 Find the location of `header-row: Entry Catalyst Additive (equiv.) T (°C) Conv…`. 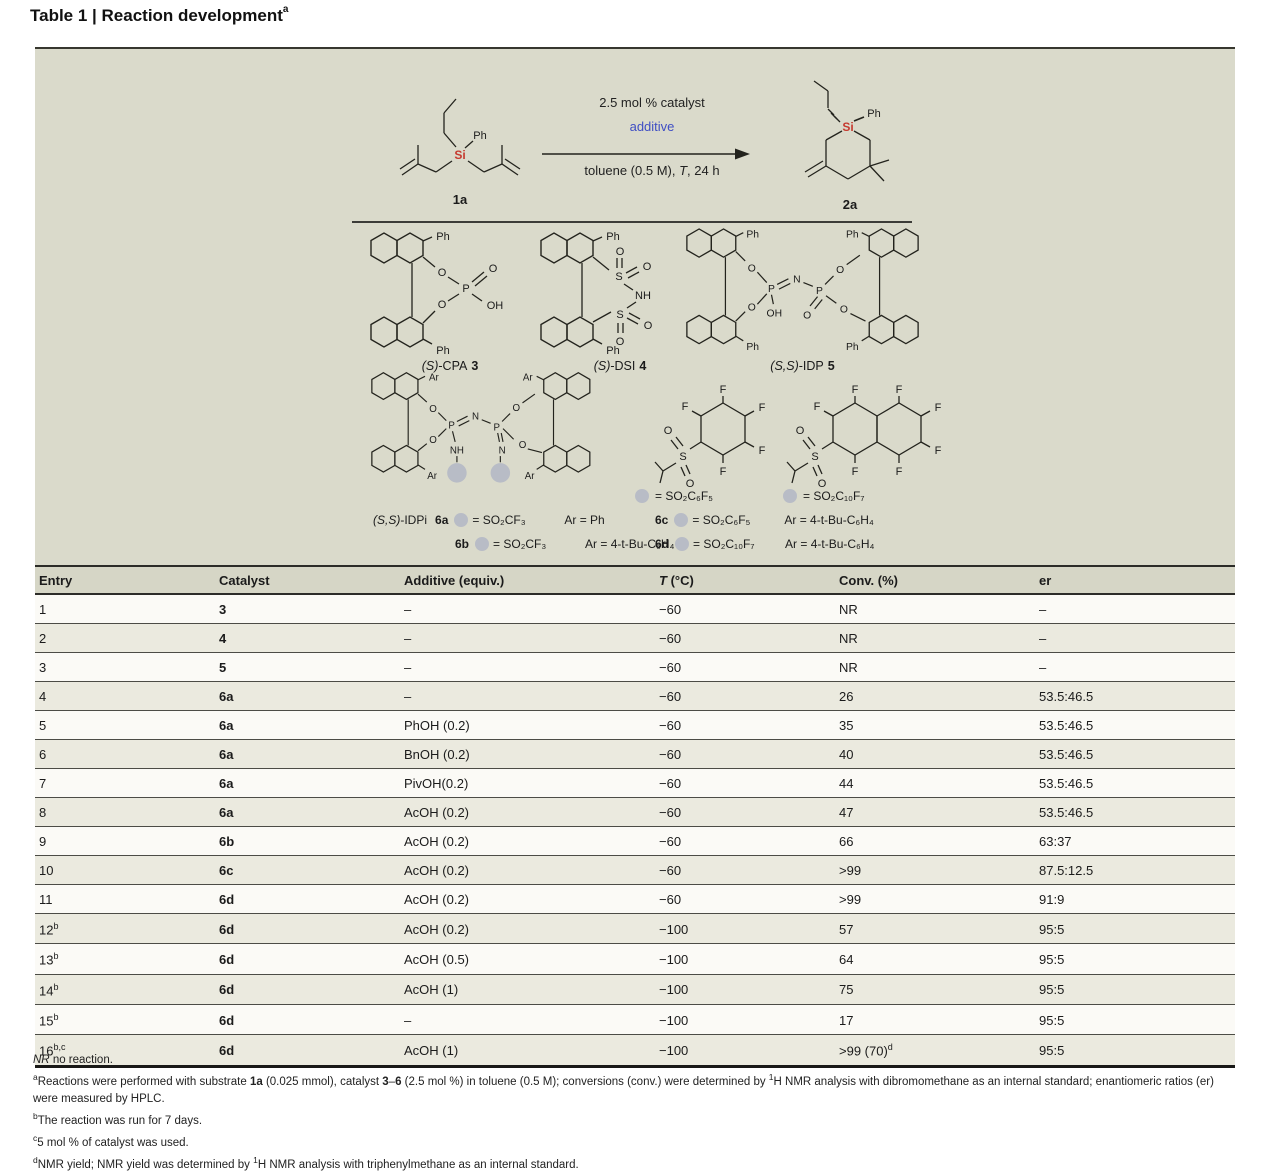

header-row: Entry Catalyst Additive (equiv.) T (°C) Conv… is located at coordinates (635, 580).